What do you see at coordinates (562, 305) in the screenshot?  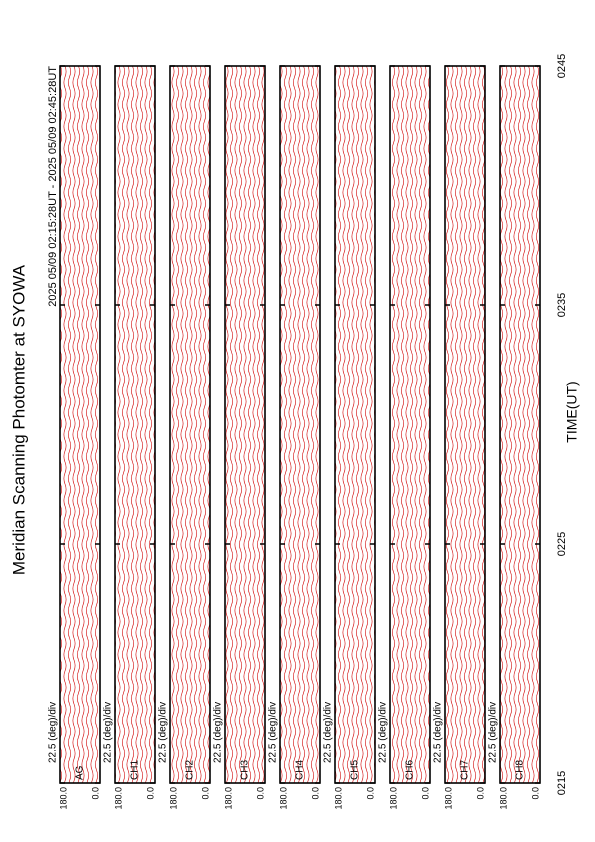 I see `x-tick-label: 0235` at bounding box center [562, 305].